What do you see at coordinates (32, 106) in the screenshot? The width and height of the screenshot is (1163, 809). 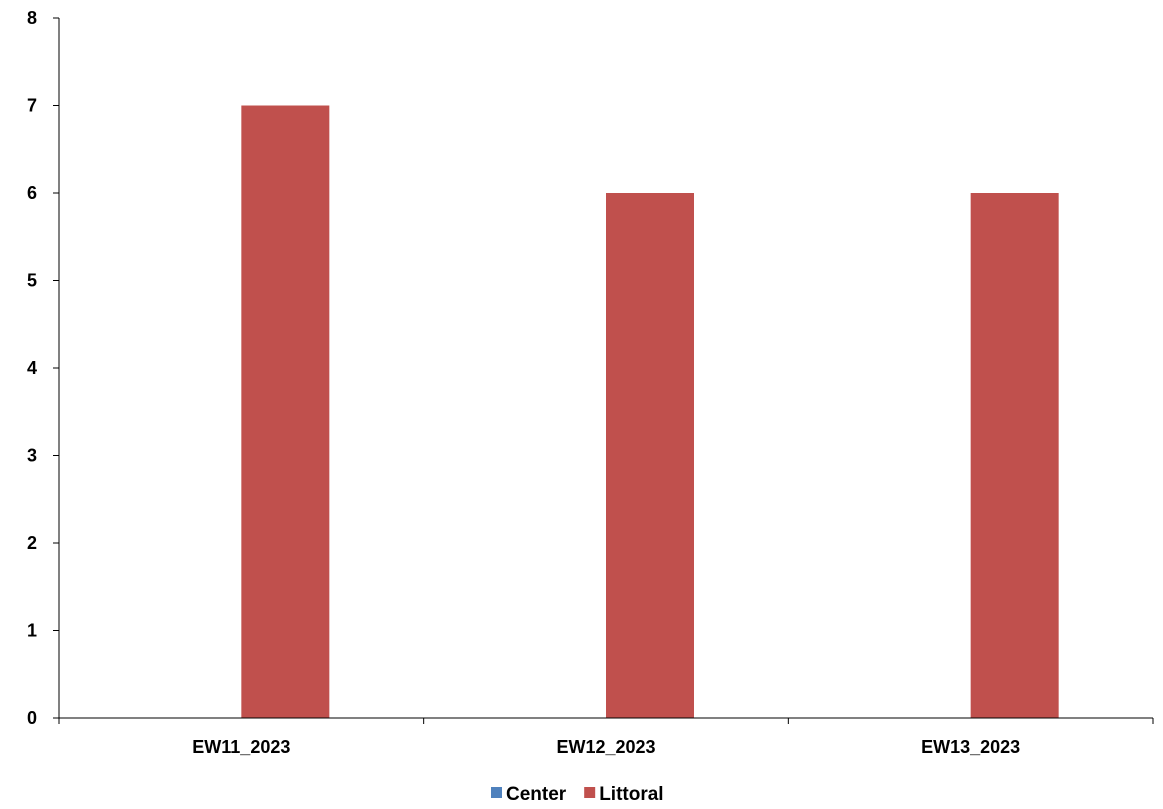 I see `y-tick-label: 7` at bounding box center [32, 106].